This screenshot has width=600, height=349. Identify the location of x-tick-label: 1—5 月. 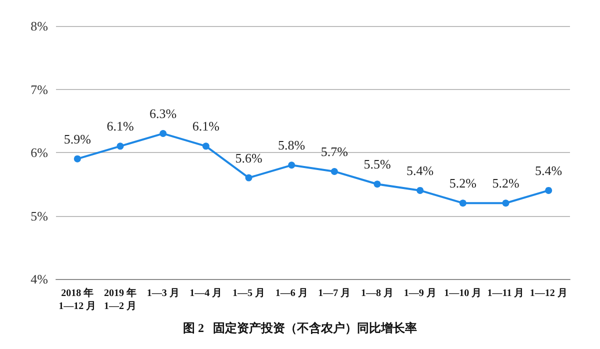
(248, 293).